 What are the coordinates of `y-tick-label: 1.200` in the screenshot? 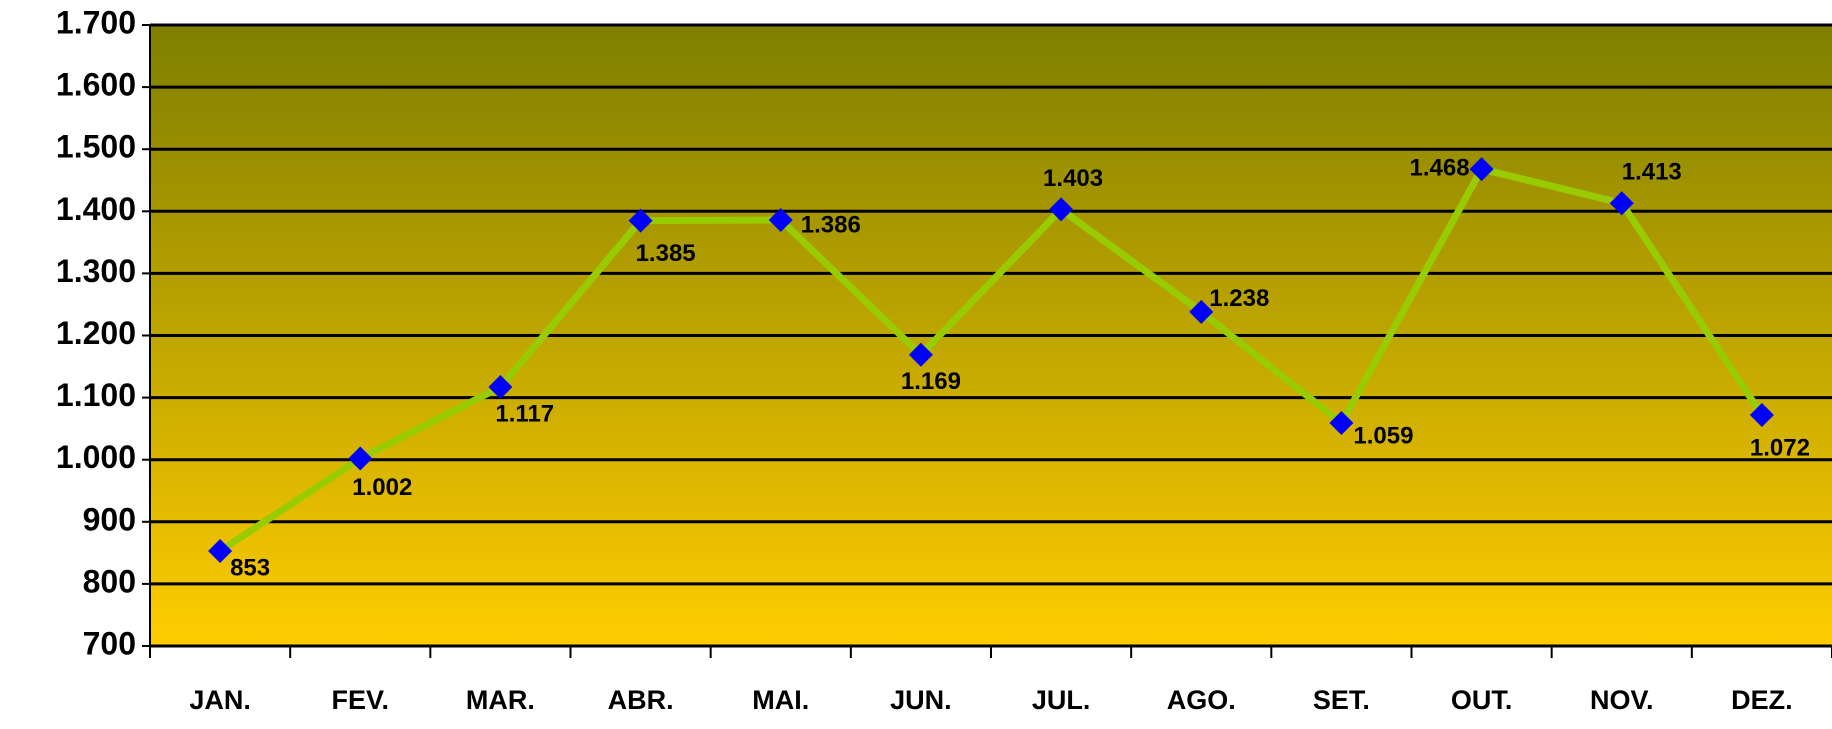 It's located at (96, 333).